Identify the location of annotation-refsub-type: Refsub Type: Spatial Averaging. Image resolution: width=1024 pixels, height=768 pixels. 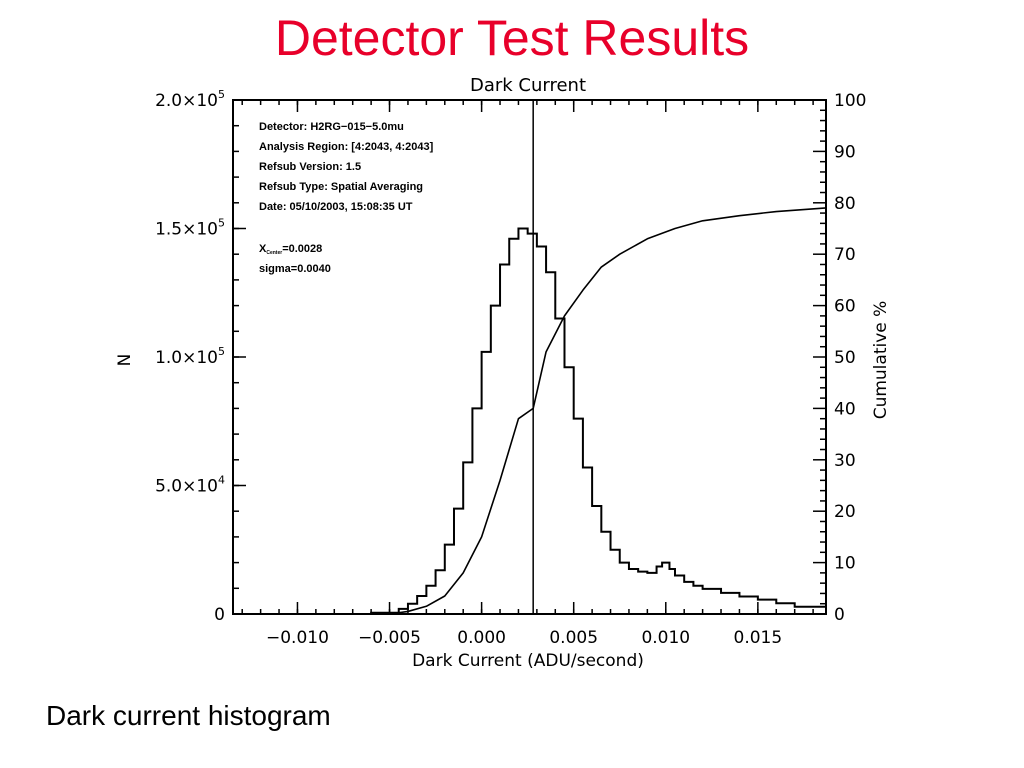
(341, 187).